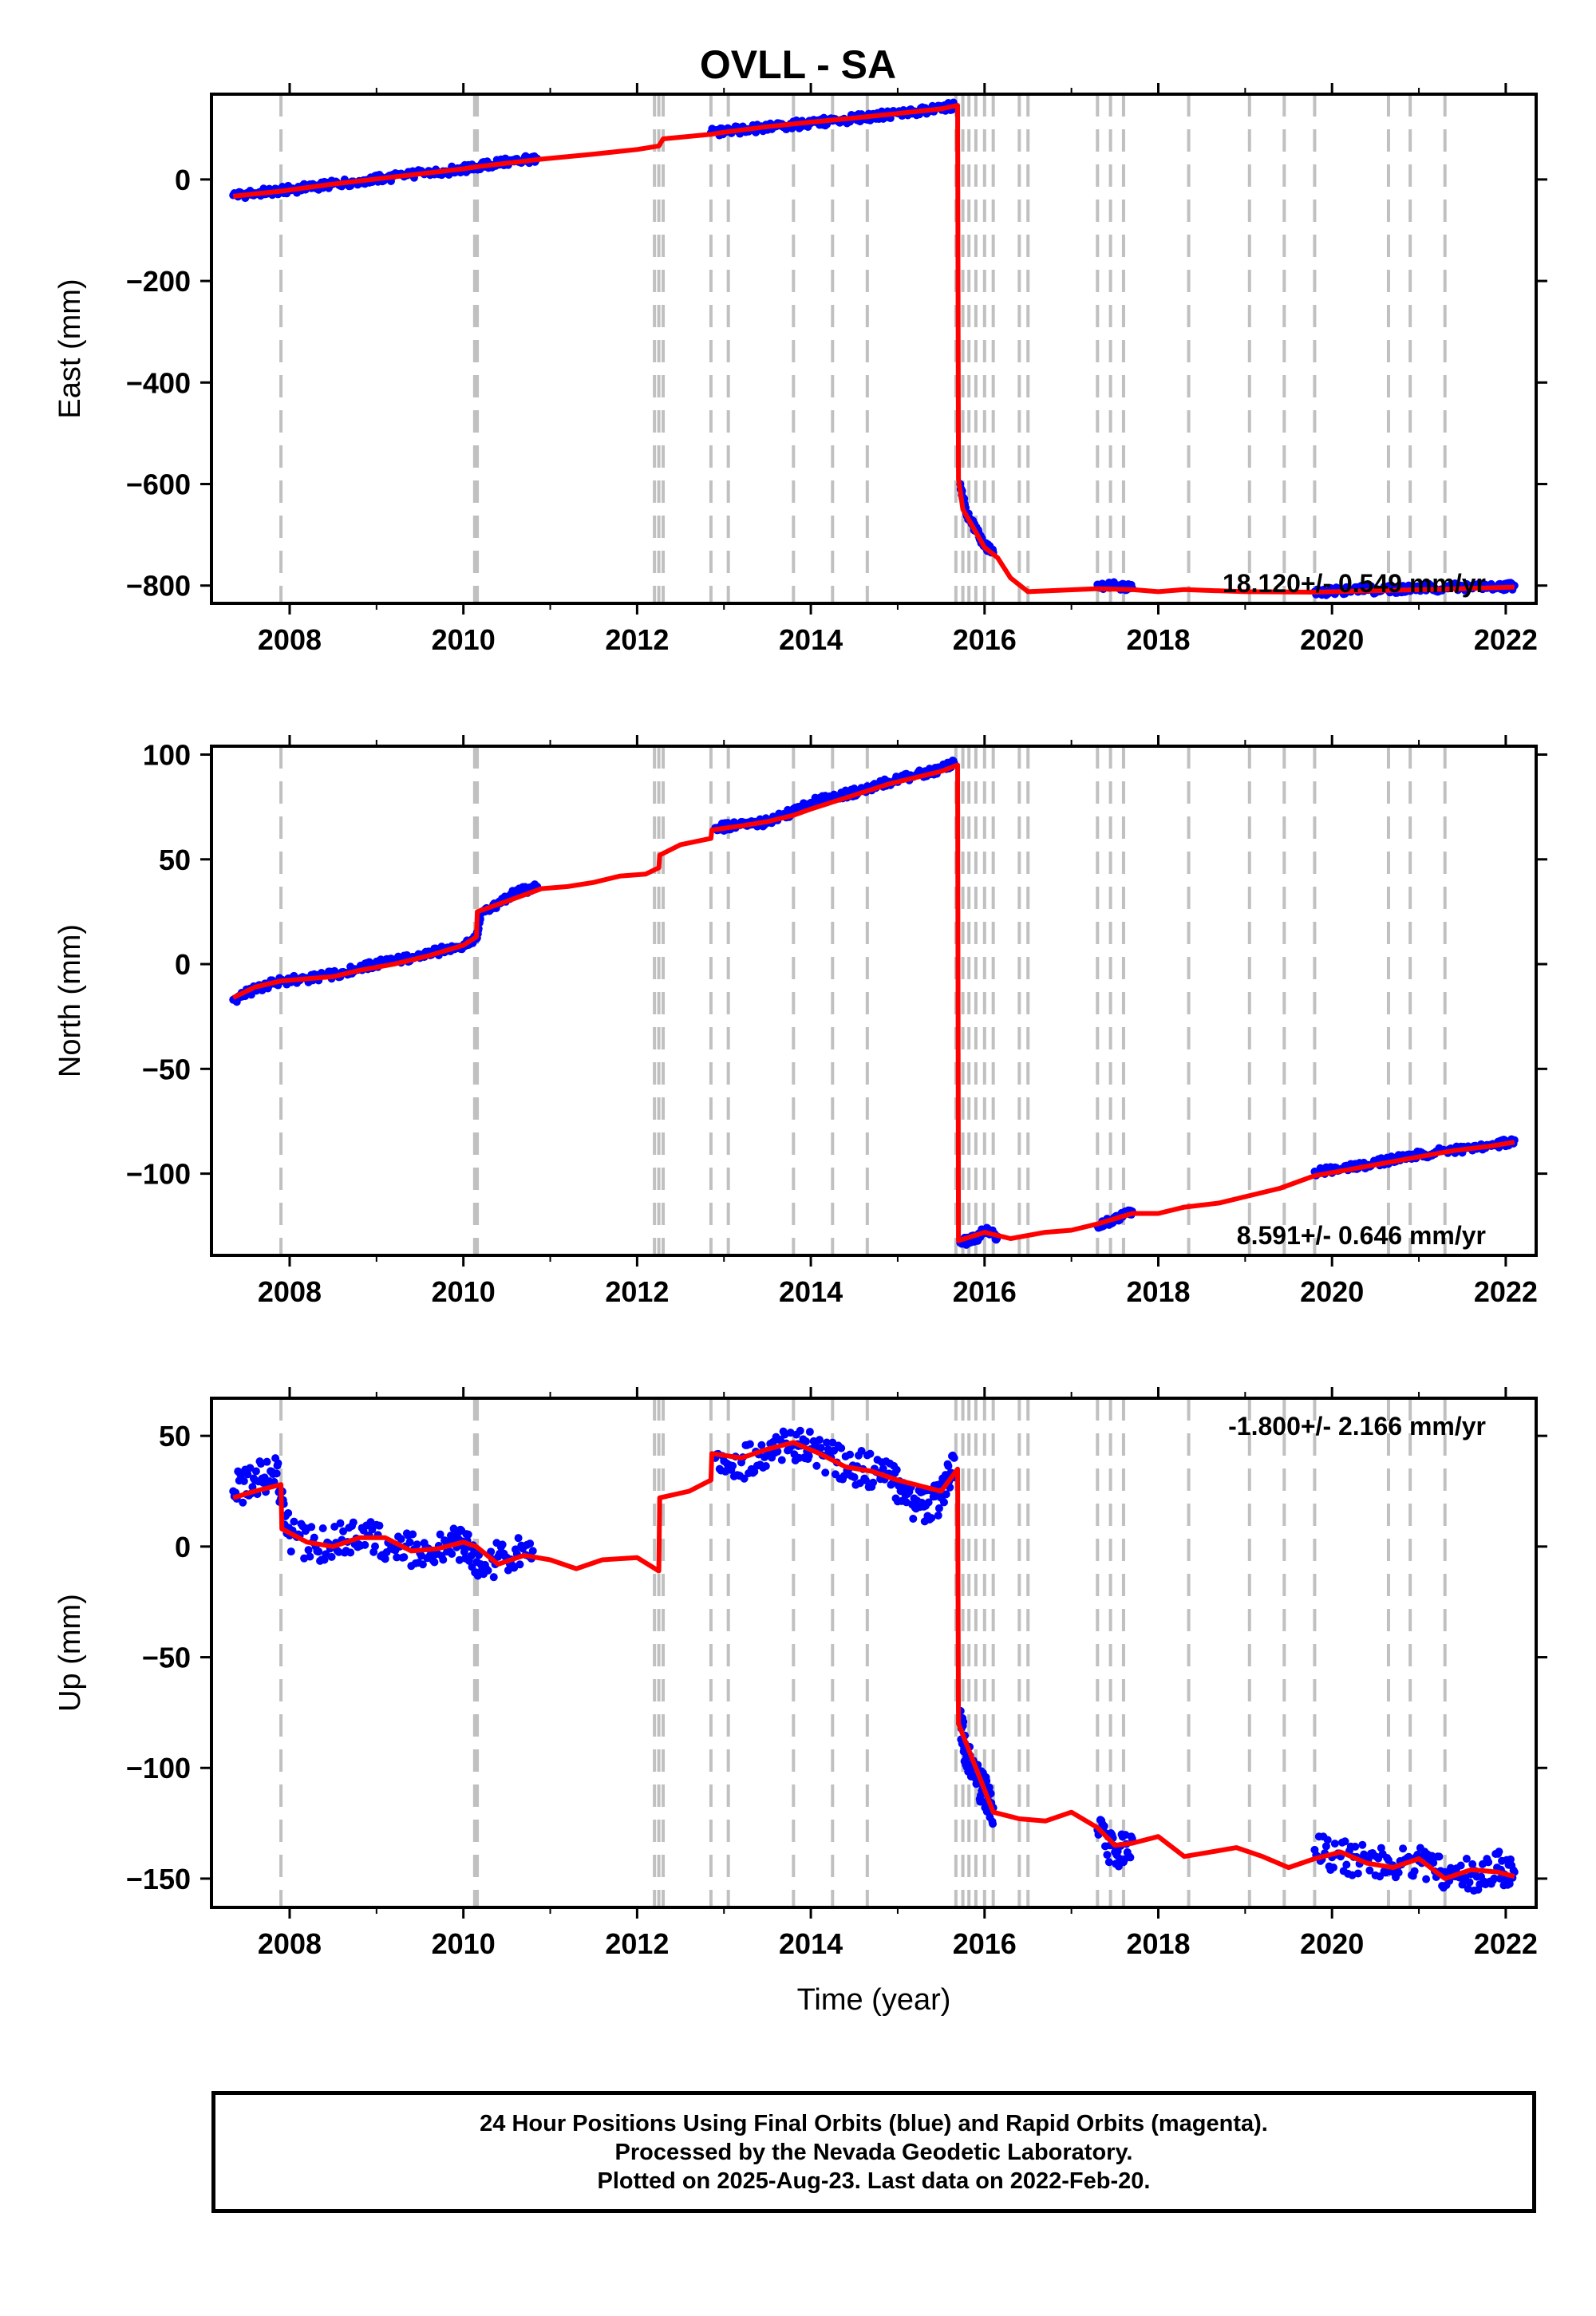 The height and width of the screenshot is (2316, 1596). Describe the element at coordinates (290, 639) in the screenshot. I see `x-tick-label: 2008` at that location.